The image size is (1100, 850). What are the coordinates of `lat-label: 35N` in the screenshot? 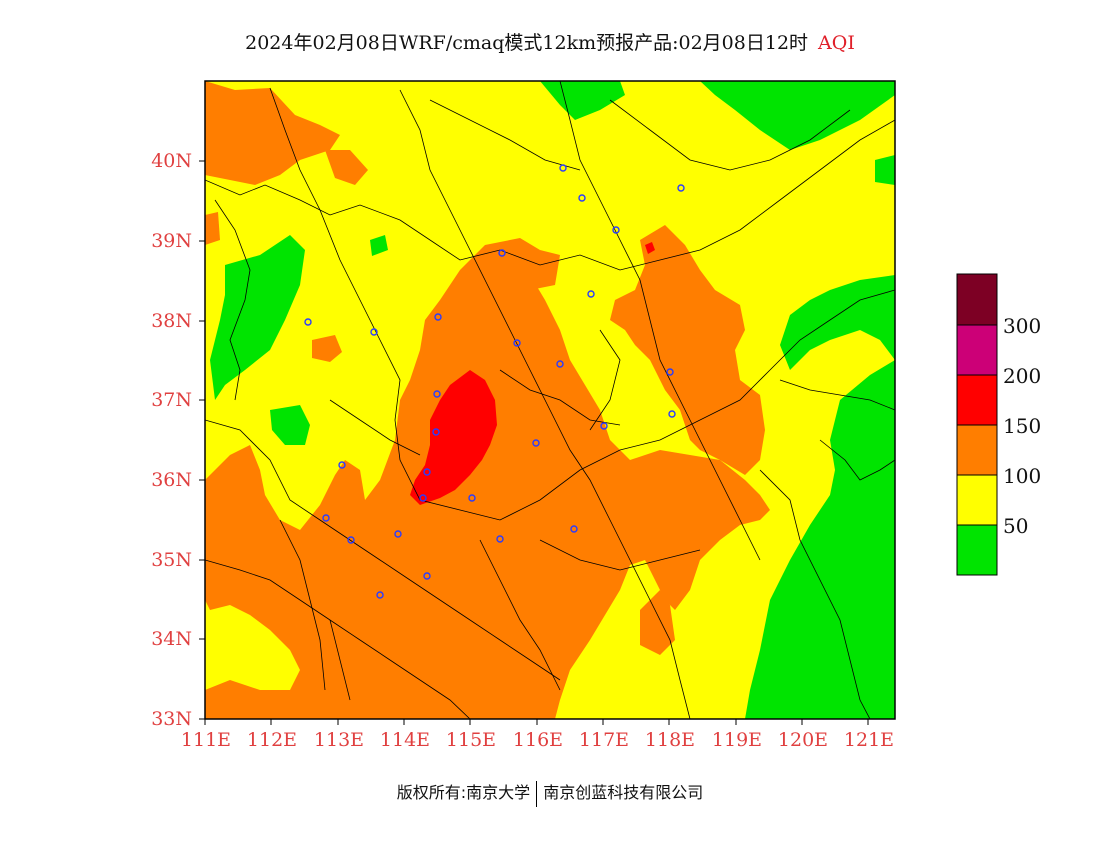 It's located at (171, 560).